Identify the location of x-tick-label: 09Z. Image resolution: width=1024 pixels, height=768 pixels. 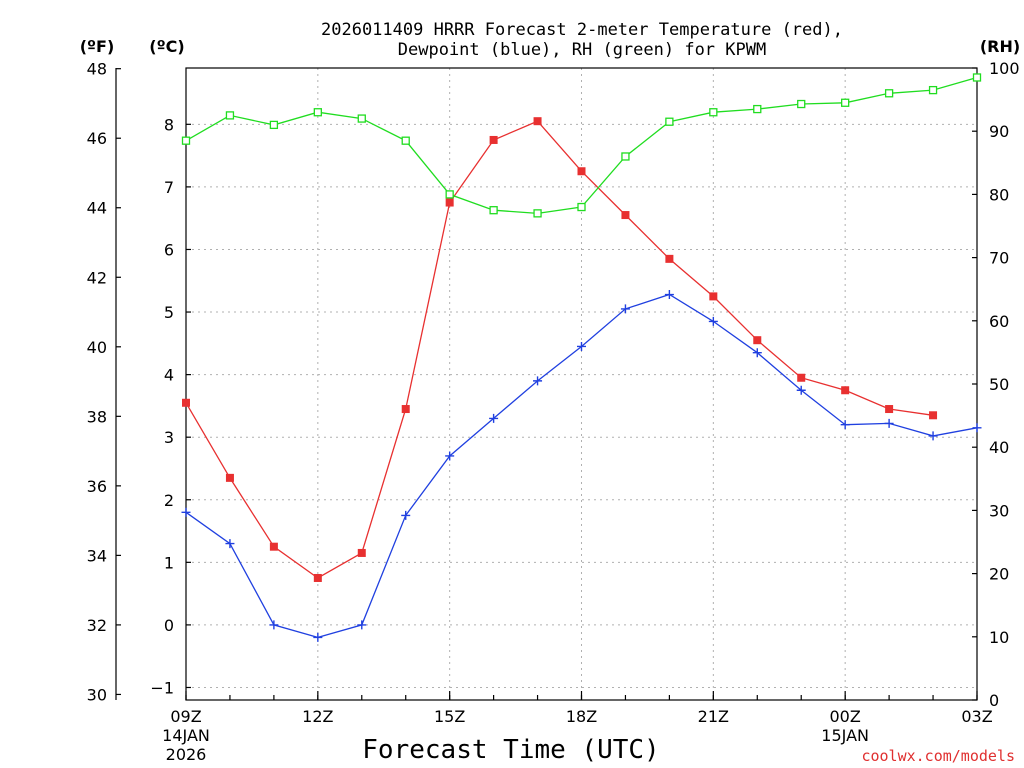
(185, 716).